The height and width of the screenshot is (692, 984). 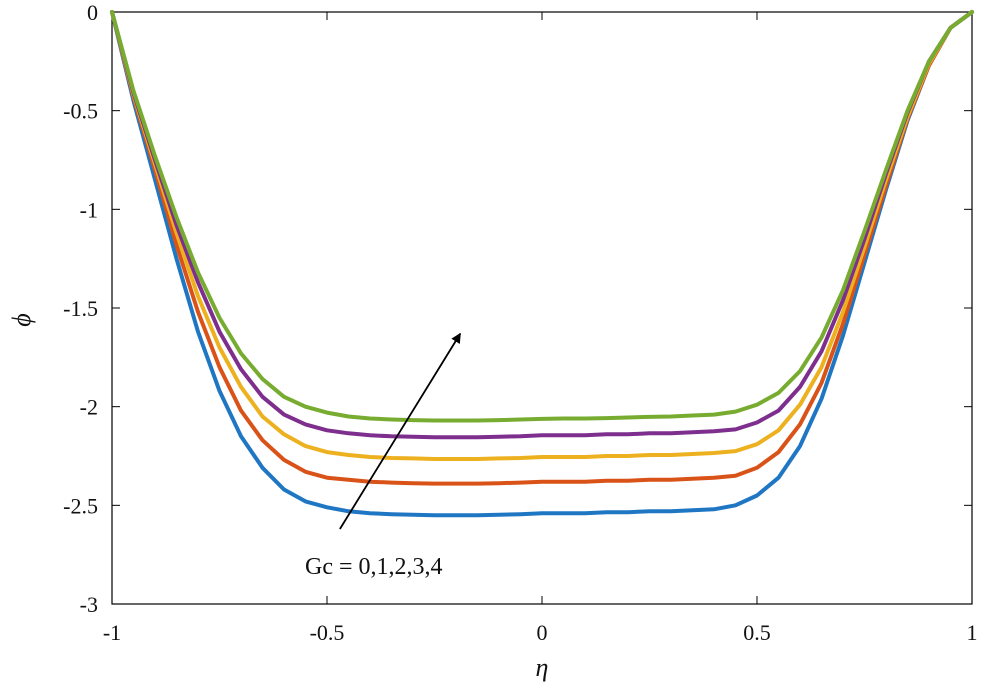 What do you see at coordinates (92, 12) in the screenshot?
I see `y-tick-label: 0` at bounding box center [92, 12].